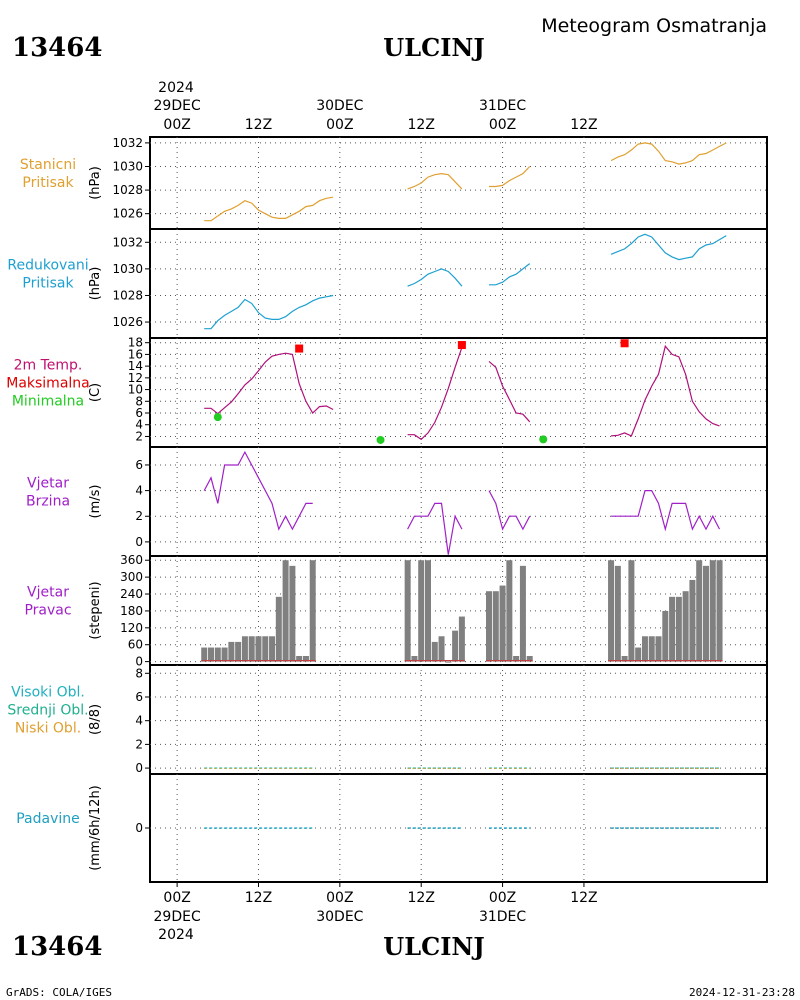  Describe the element at coordinates (59, 992) in the screenshot. I see `grads-credit: GrADS: COLA/IGES` at that location.